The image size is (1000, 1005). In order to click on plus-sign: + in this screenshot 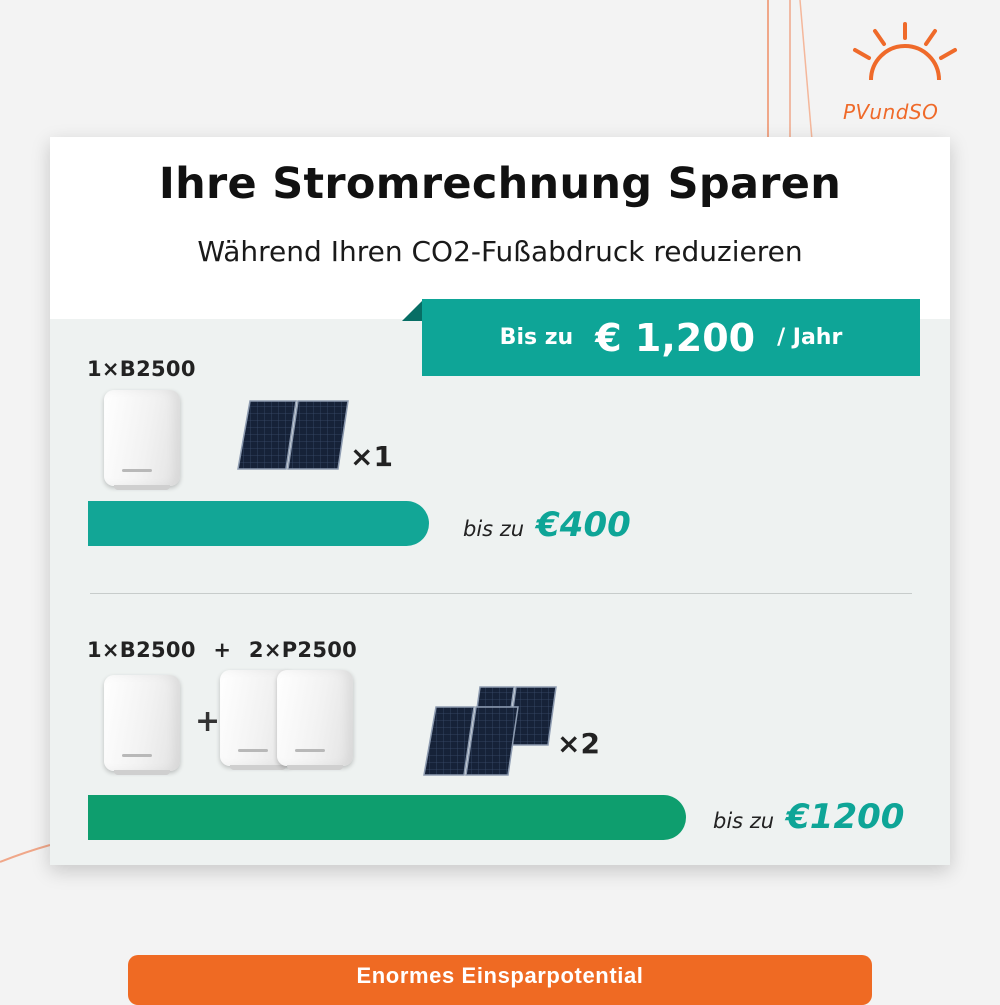, I will do `click(208, 721)`.